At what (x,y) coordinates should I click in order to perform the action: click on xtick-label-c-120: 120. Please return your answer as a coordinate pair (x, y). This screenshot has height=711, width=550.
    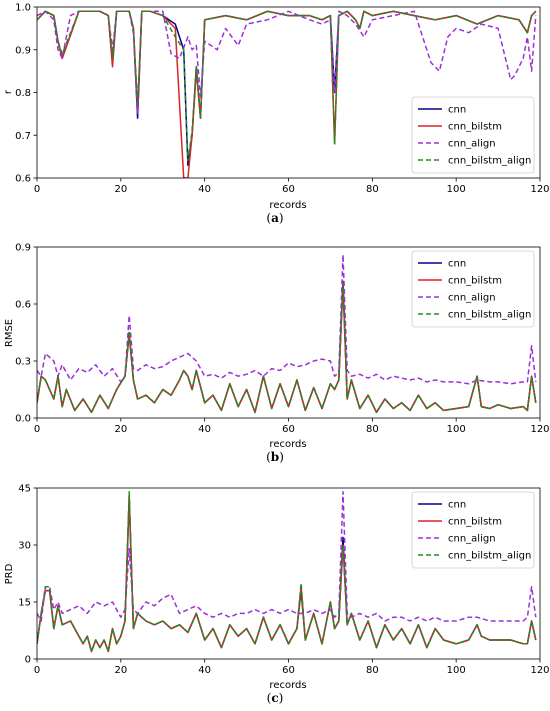
    Looking at the image, I should click on (539, 670).